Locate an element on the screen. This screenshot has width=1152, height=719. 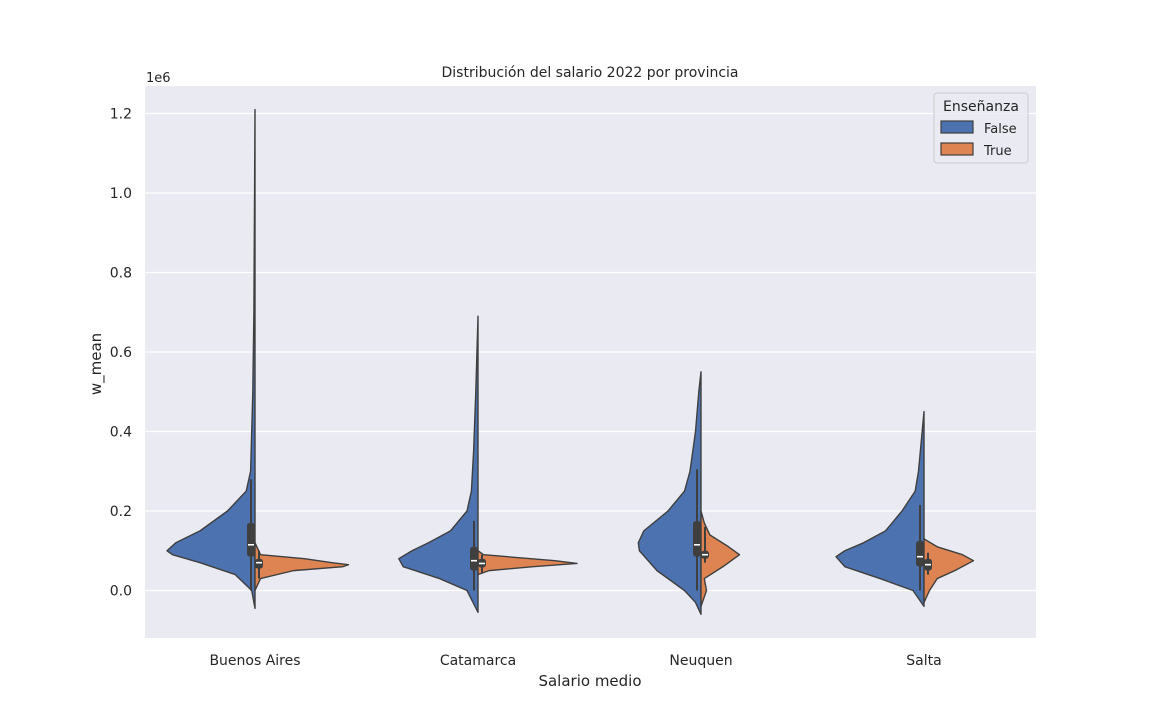
y-tick-label: 0.8 is located at coordinates (121, 274).